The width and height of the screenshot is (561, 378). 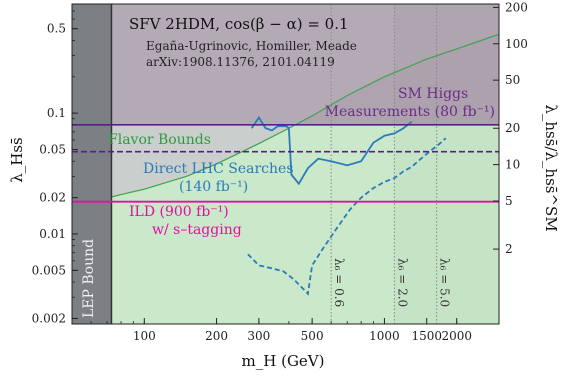 I want to click on flavor-bounds-label: Flavor Bounds, so click(x=159, y=140).